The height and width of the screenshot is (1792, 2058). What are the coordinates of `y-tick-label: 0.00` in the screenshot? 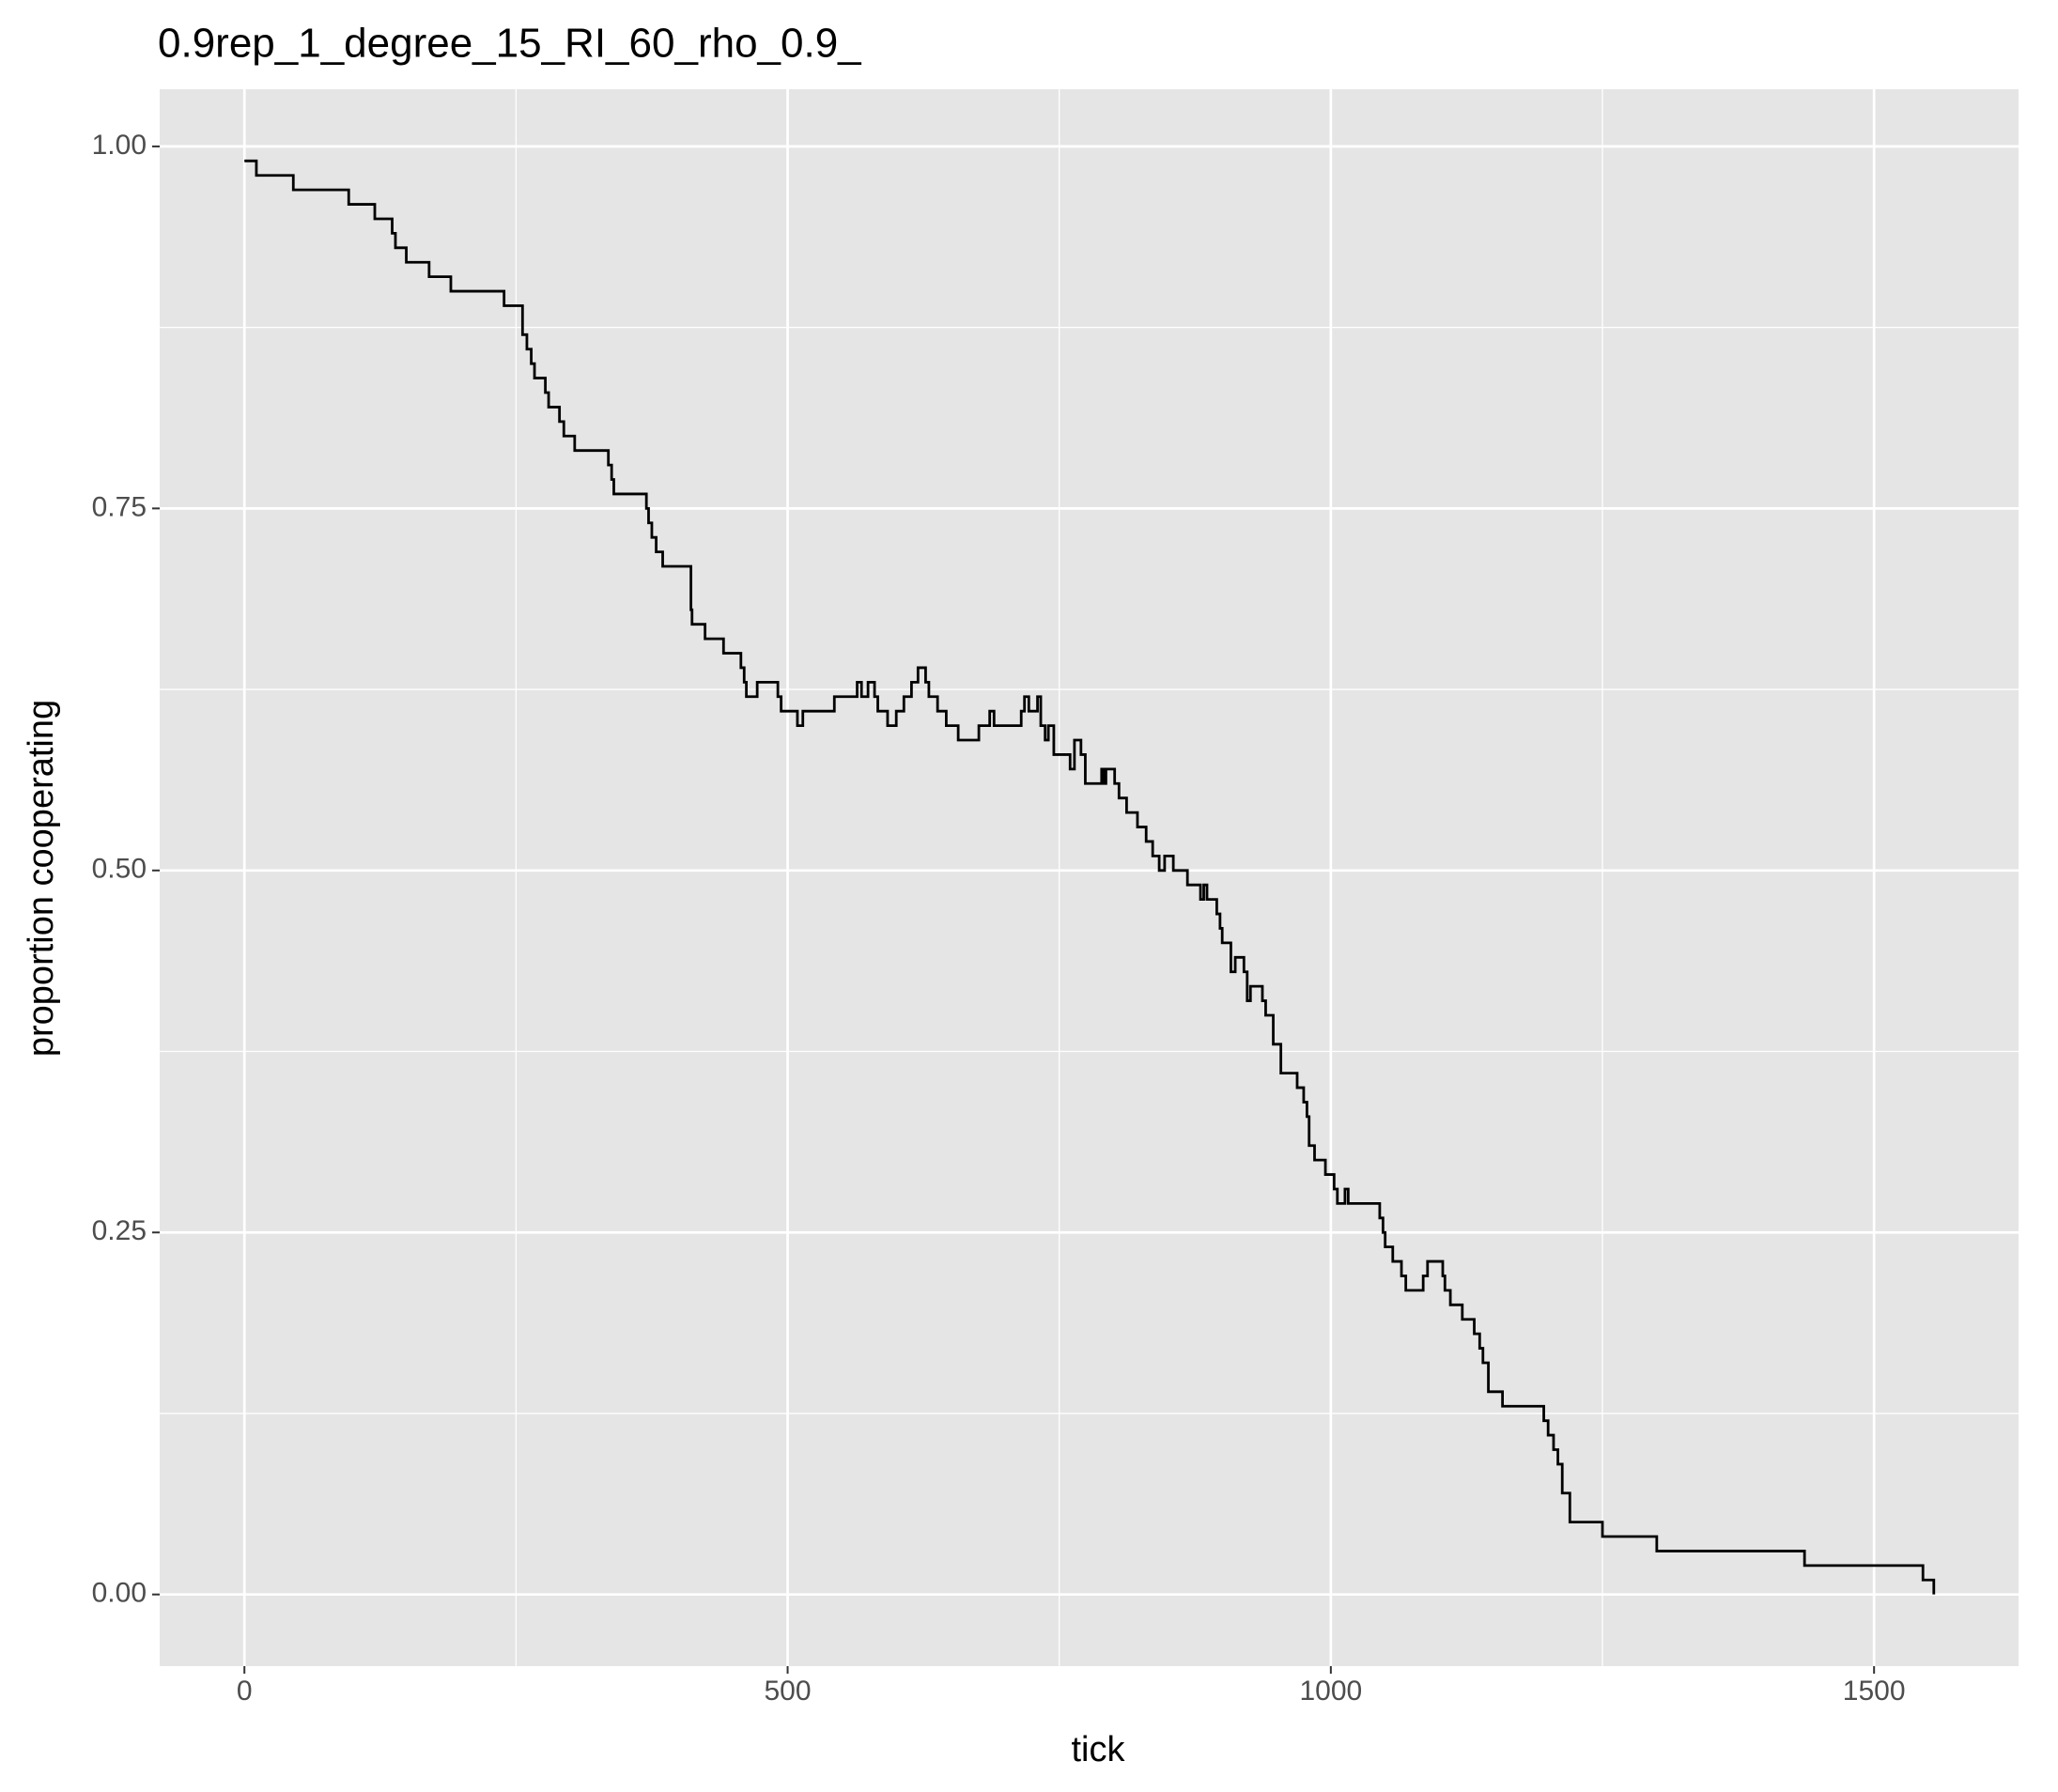 It's located at (119, 1593).